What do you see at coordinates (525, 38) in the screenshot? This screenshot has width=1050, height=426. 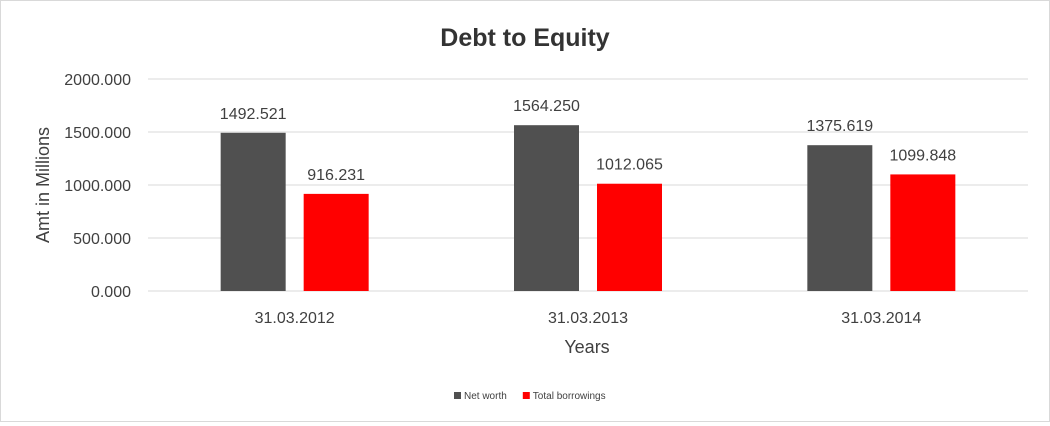 I see `chart-title: Debt to Equity` at bounding box center [525, 38].